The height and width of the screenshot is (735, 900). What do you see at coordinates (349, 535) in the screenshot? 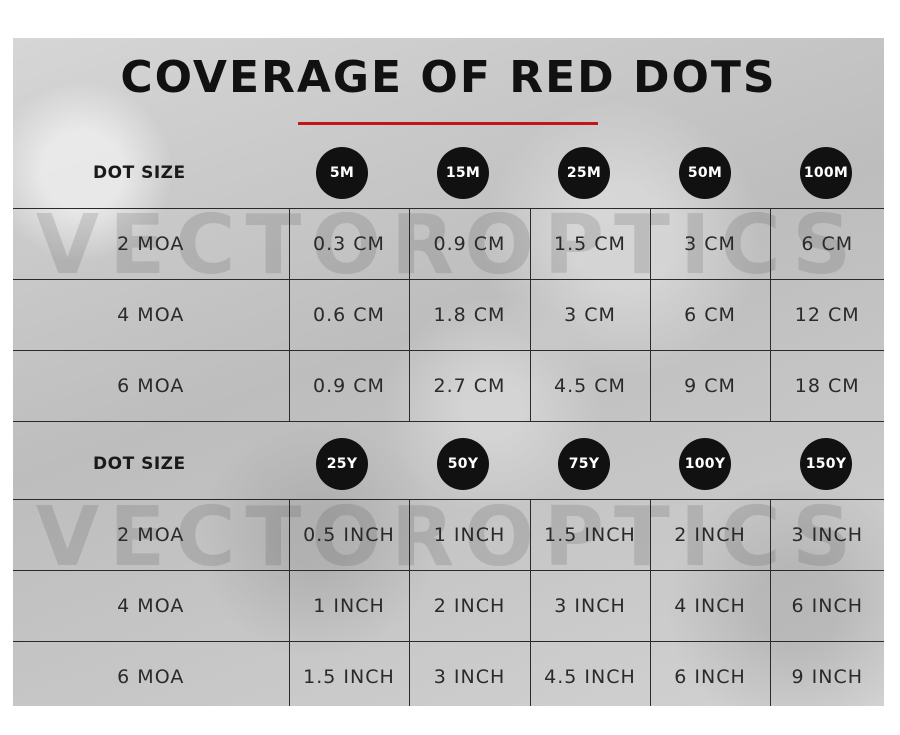
I see `table-cell: 0.5 INCH` at bounding box center [349, 535].